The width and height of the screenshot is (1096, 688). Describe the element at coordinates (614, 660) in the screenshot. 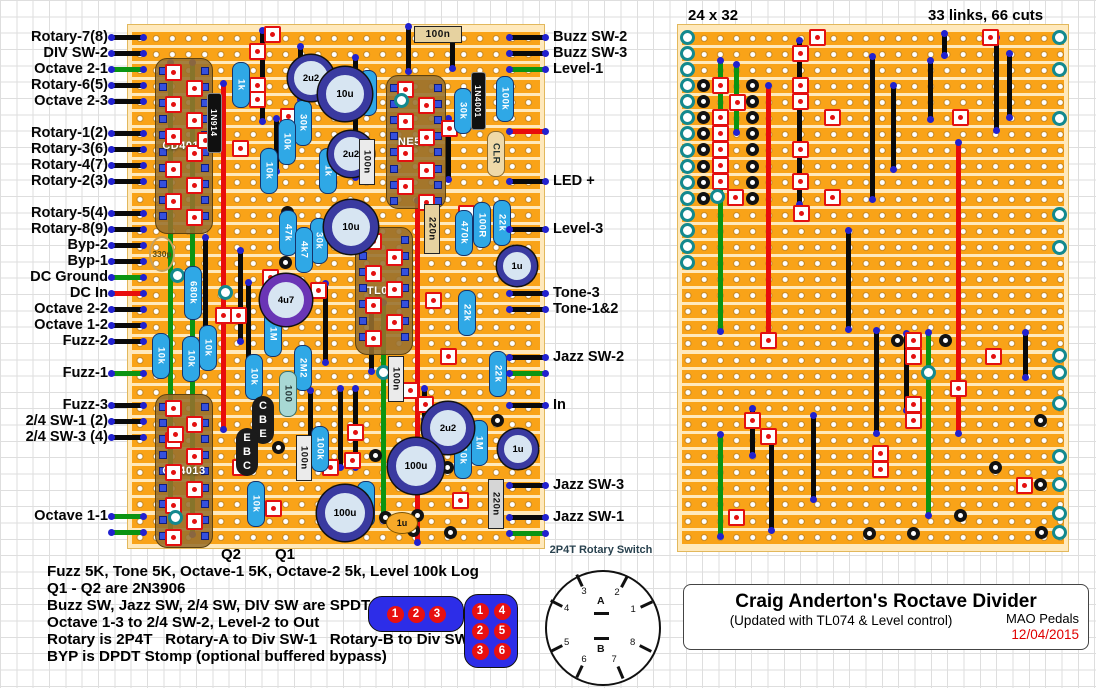

I see `rotary-pin-number: 7` at that location.